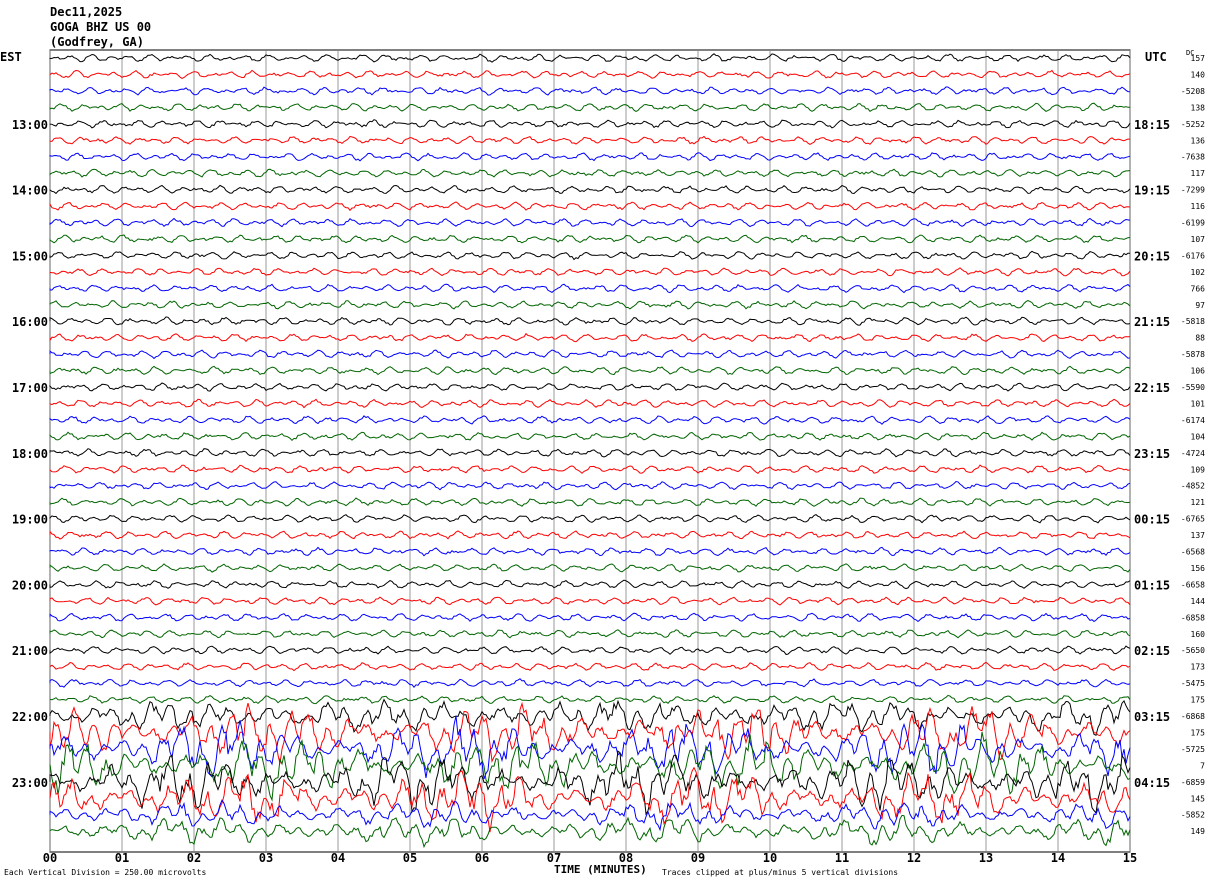 The width and height of the screenshot is (1210, 886). Describe the element at coordinates (30, 388) in the screenshot. I see `est-hour-label: 17:00` at that location.